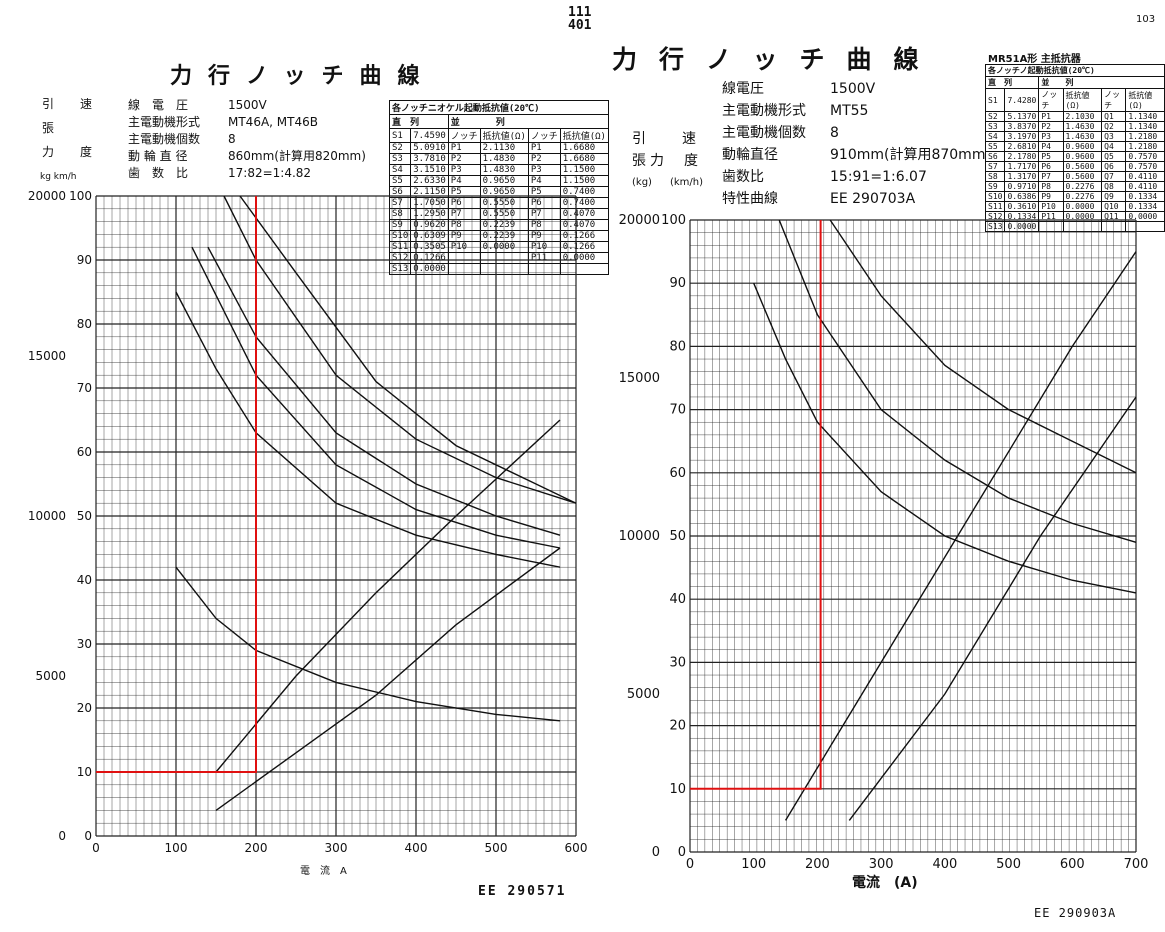 The image size is (1165, 932). Describe the element at coordinates (84, 452) in the screenshot. I see `y-tick-speed: 60` at that location.